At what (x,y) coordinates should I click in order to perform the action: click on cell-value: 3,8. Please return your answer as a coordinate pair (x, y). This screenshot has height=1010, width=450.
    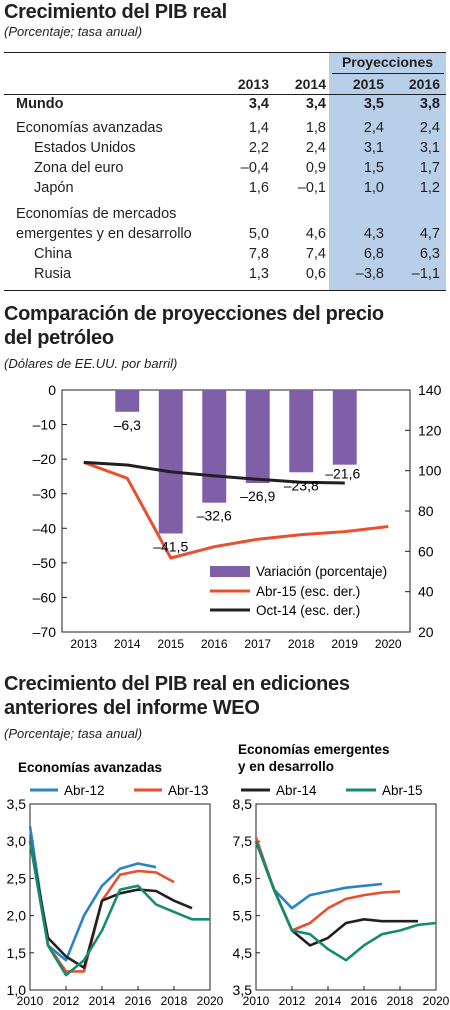
    Looking at the image, I should click on (429, 104).